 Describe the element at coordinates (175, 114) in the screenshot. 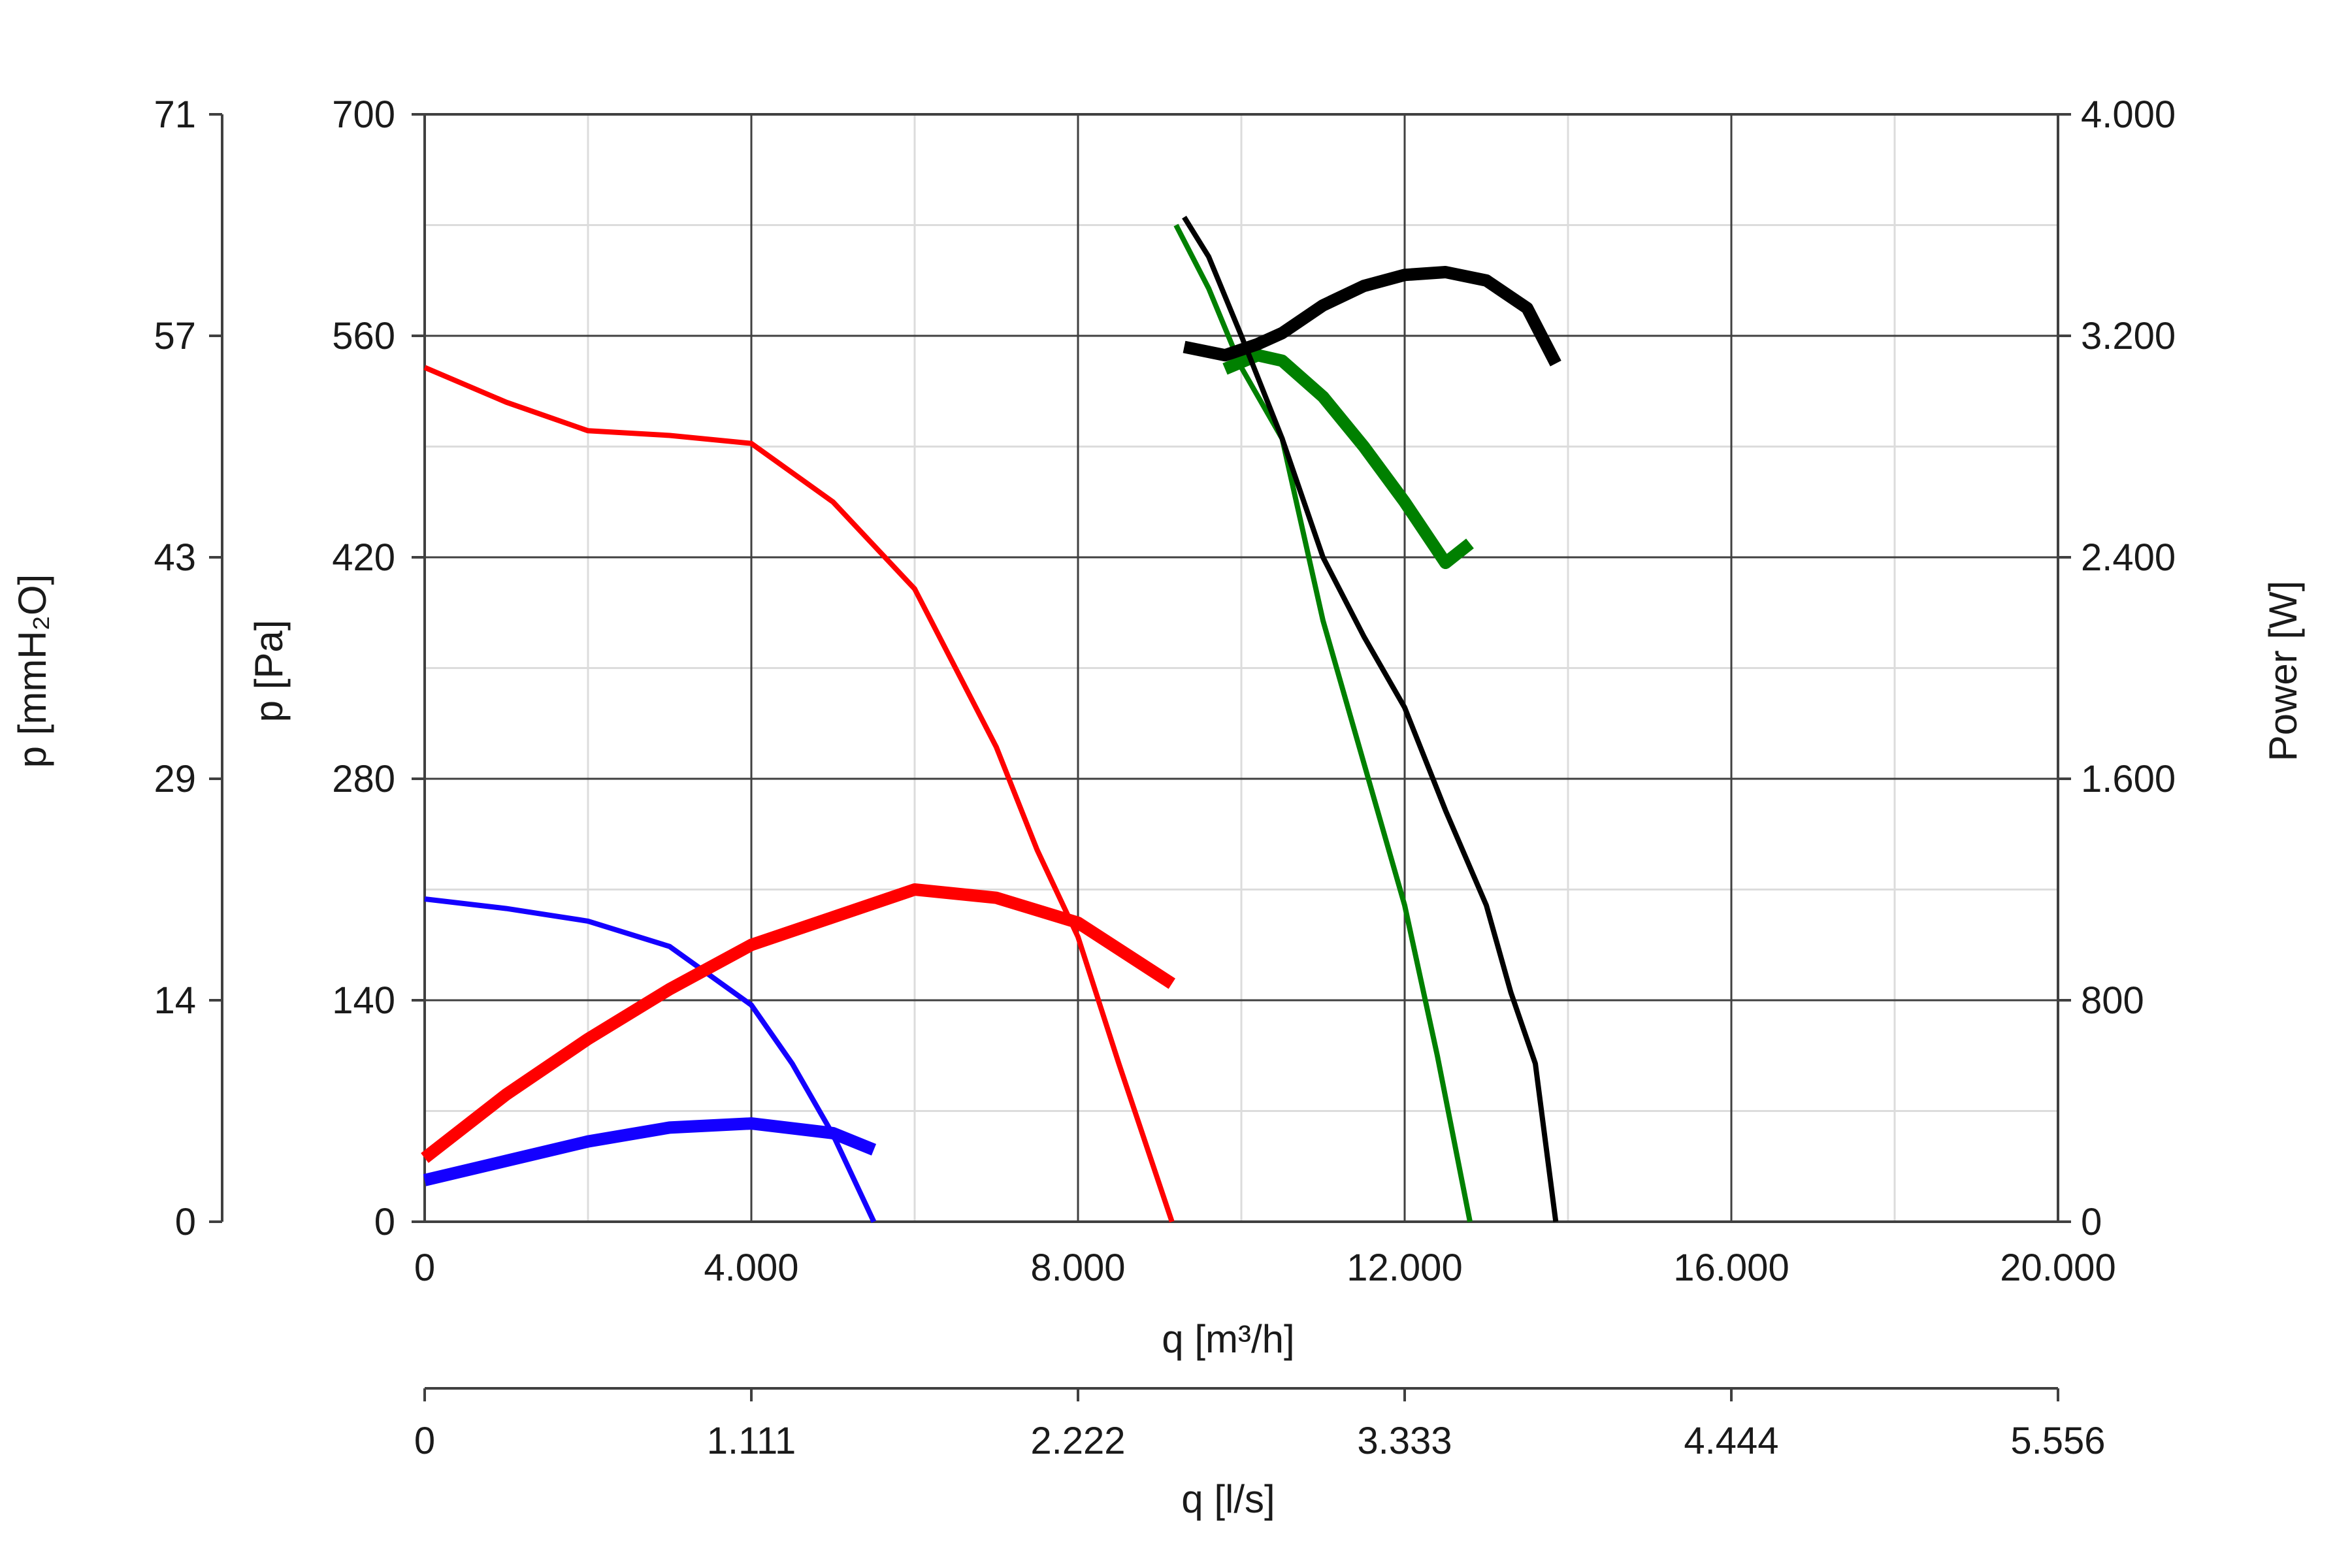

I see `outer-y-tick-label: 71` at that location.